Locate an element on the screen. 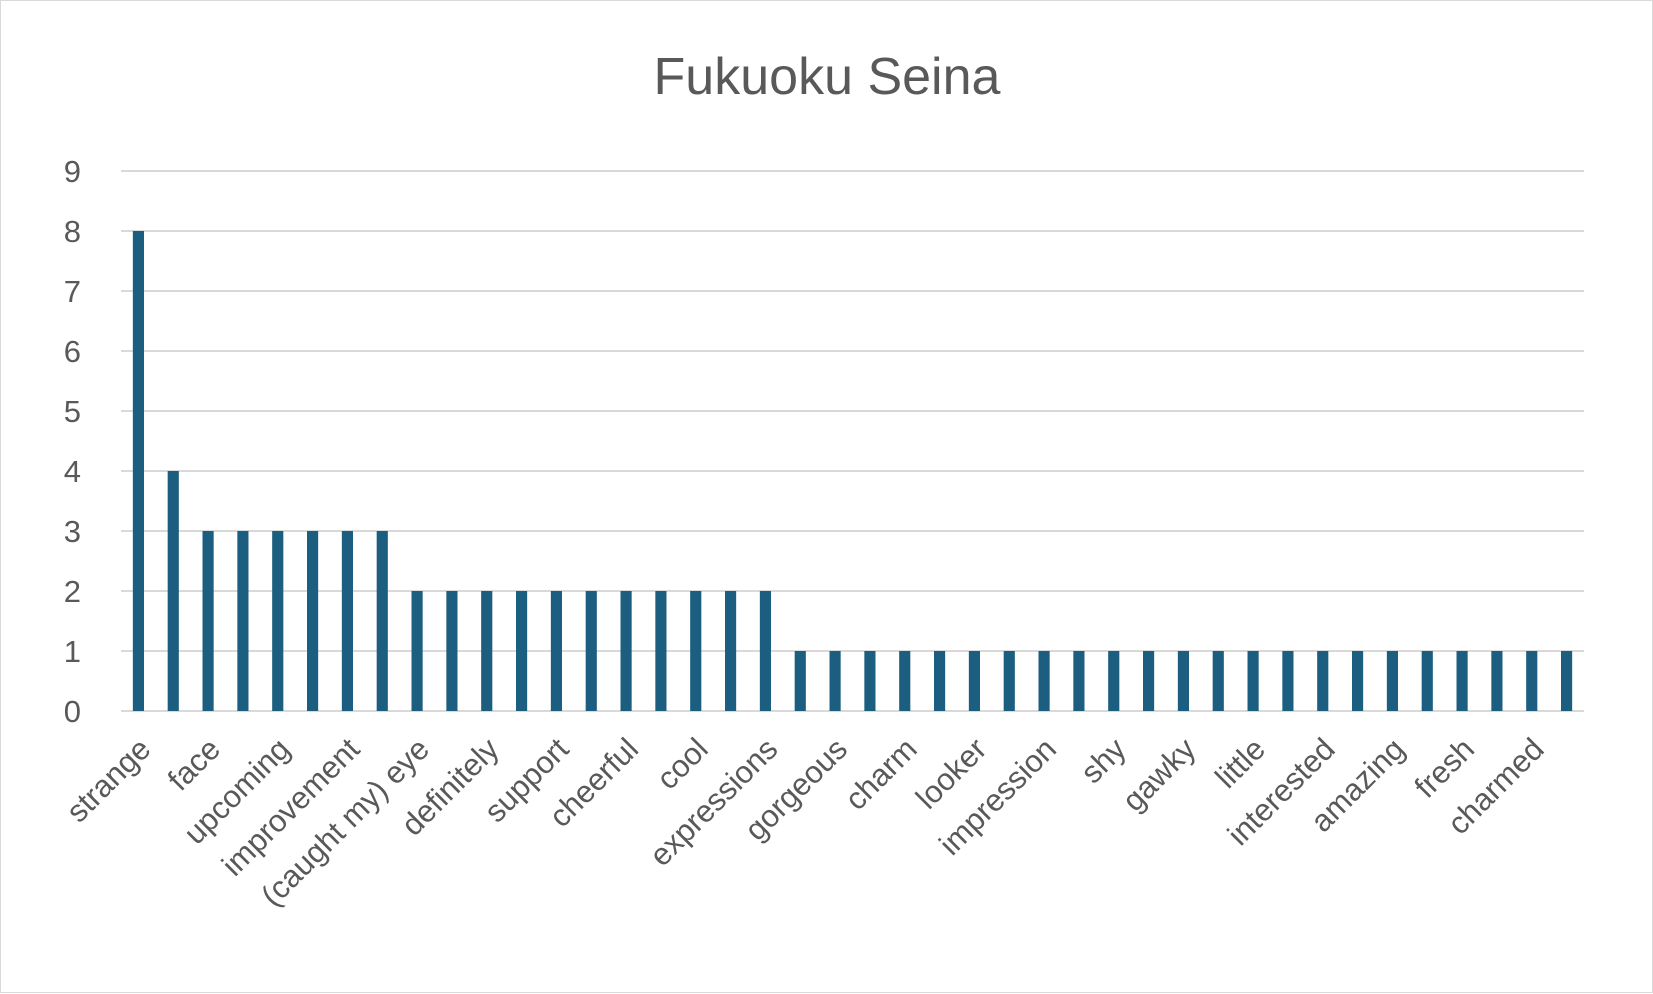 The height and width of the screenshot is (994, 1653). y-axis-ticks: 0 1 2 3 4 5 6 7 8 9 is located at coordinates (72, 441).